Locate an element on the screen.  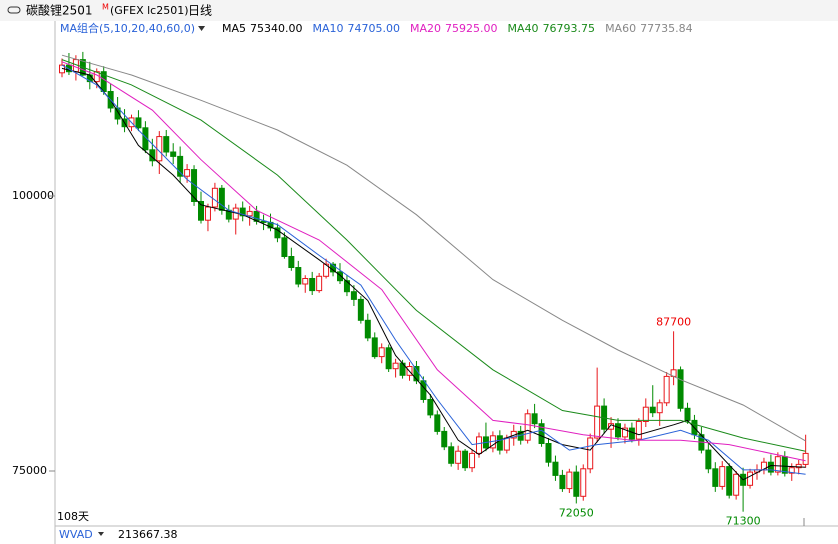
contract-flag: M is located at coordinates (105, 7).